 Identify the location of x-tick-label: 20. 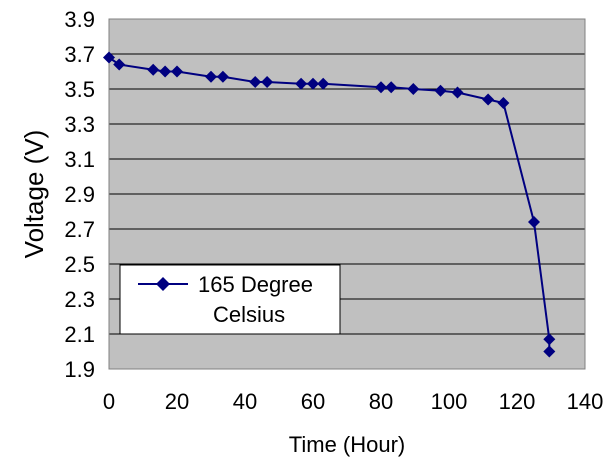
(177, 401).